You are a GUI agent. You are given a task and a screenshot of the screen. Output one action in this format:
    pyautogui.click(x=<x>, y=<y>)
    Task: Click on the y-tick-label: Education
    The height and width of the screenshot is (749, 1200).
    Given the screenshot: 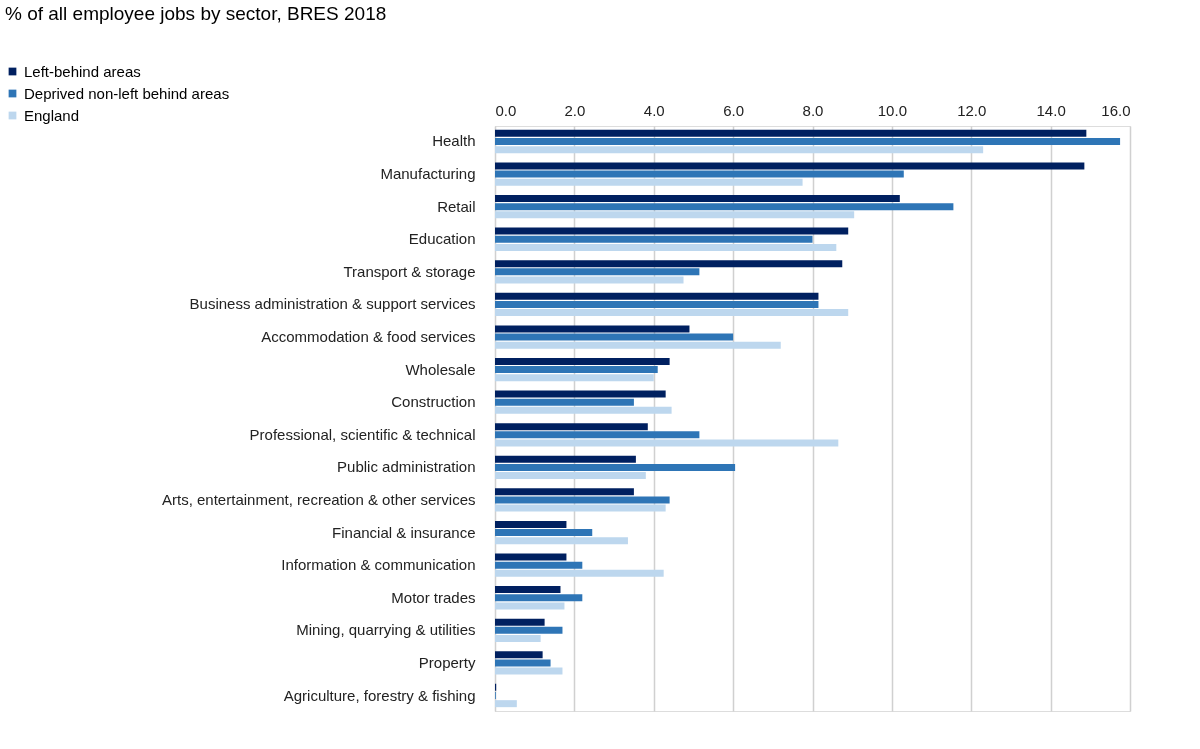 What is the action you would take?
    pyautogui.click(x=442, y=239)
    